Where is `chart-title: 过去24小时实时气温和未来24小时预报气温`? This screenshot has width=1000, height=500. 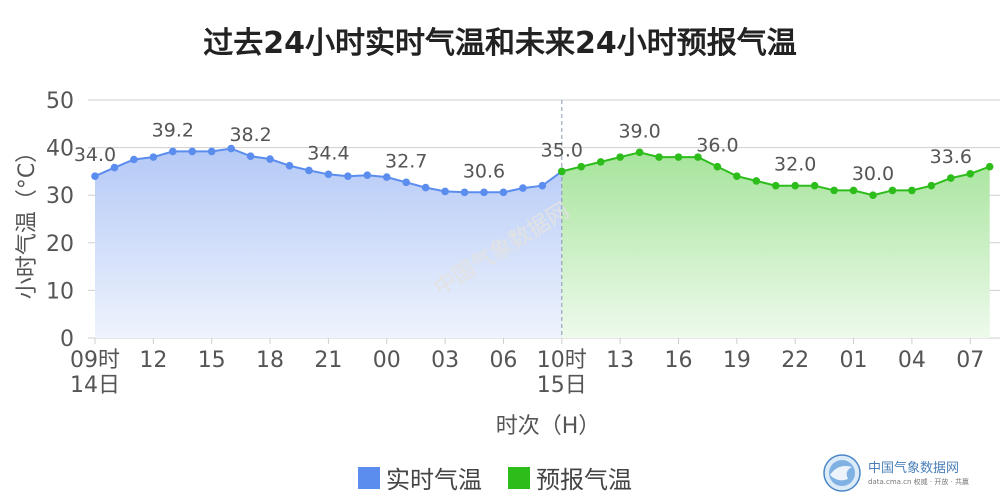
chart-title: 过去24小时实时气温和未来24小时预报气温 is located at coordinates (500, 43).